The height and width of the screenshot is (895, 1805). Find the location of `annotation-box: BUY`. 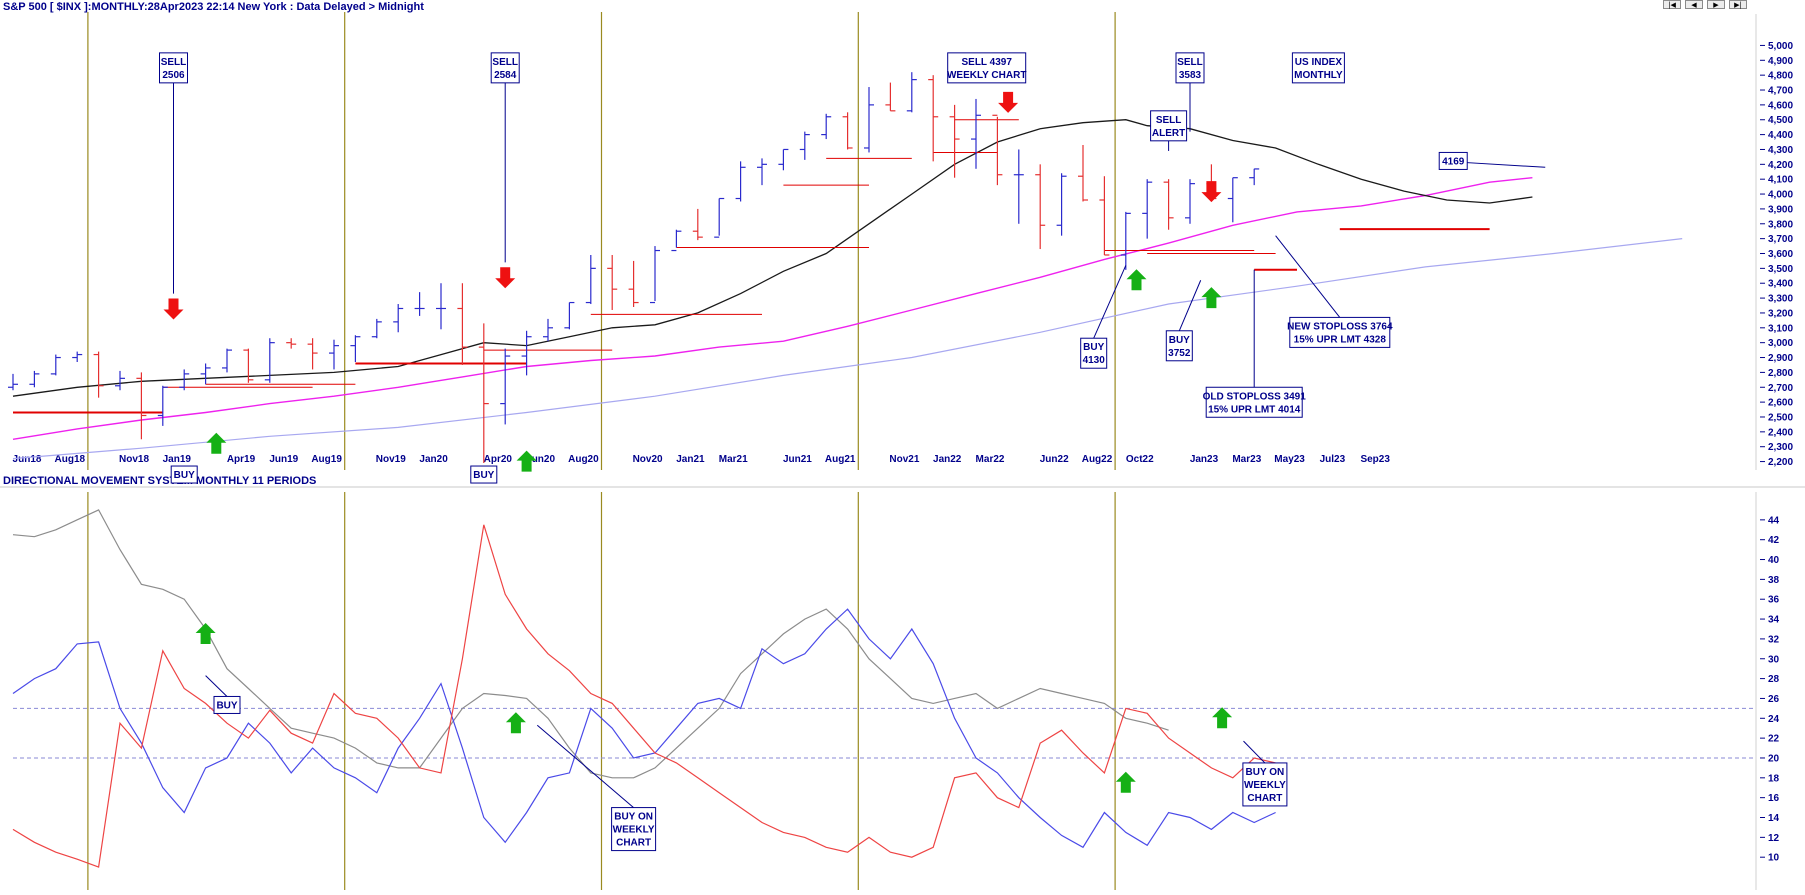

annotation-box: BUY is located at coordinates (184, 474).